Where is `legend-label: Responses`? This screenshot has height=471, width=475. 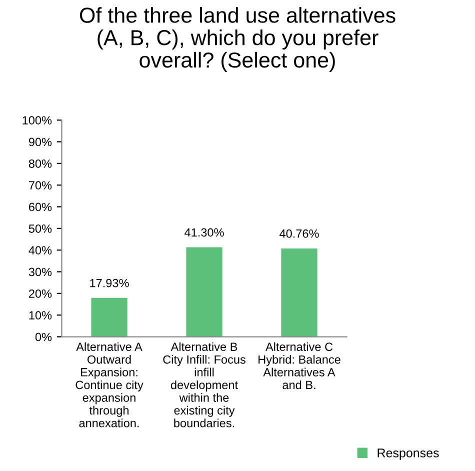
legend-label: Responses is located at coordinates (408, 454).